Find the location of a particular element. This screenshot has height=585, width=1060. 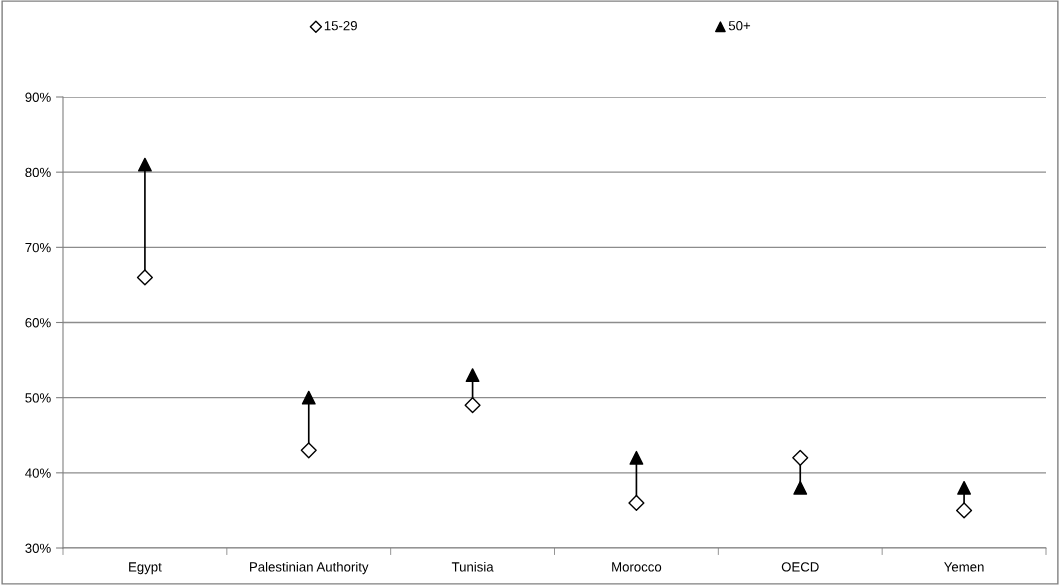

x-tick-label: Tunisia is located at coordinates (472, 566).